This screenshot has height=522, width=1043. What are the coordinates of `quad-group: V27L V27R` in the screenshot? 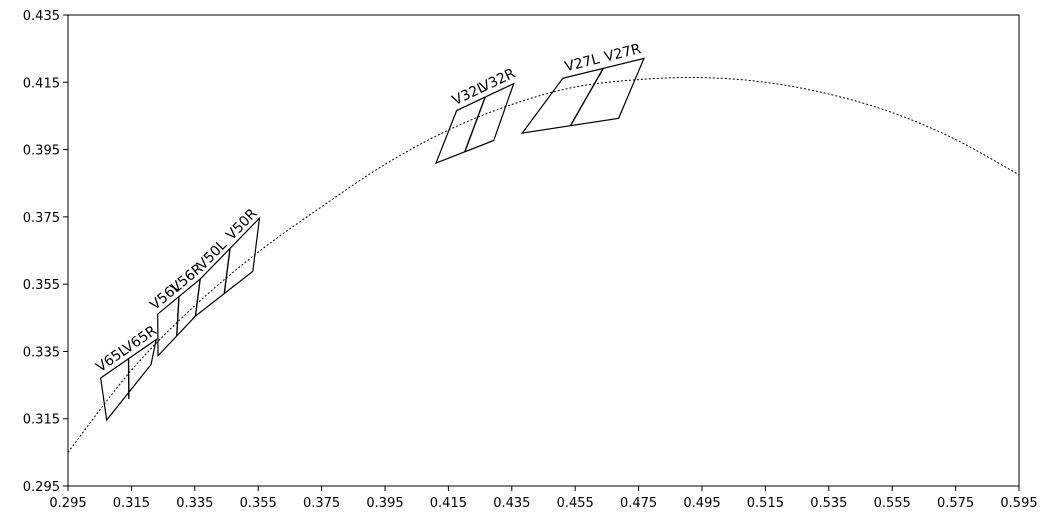 It's located at (583, 87).